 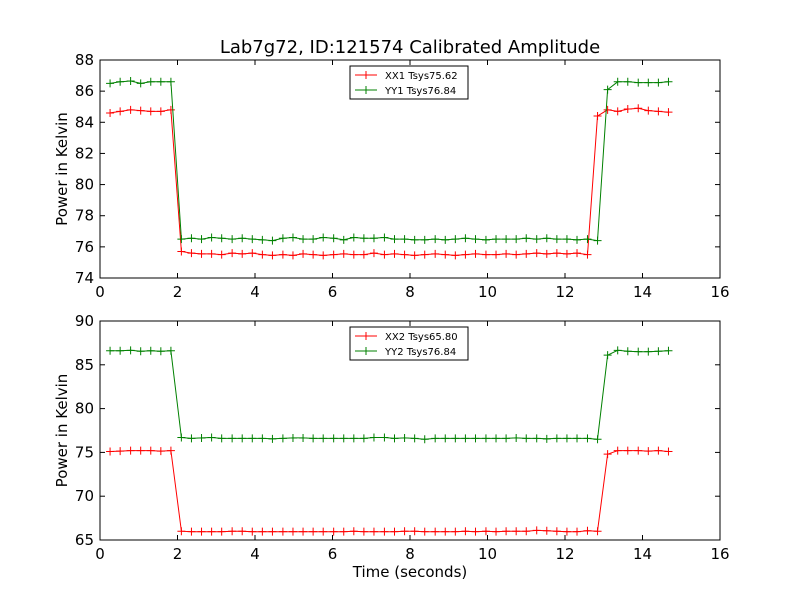 What do you see at coordinates (487, 292) in the screenshot?
I see `x-tick-label: 10` at bounding box center [487, 292].